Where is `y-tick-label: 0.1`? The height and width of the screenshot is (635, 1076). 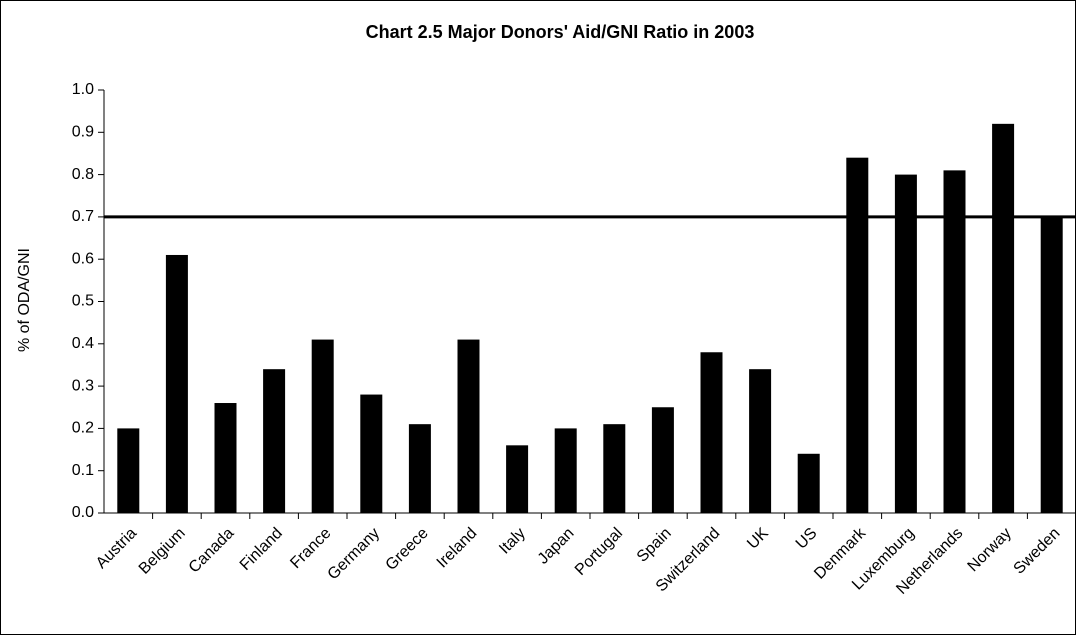
y-tick-label: 0.1 is located at coordinates (83, 470).